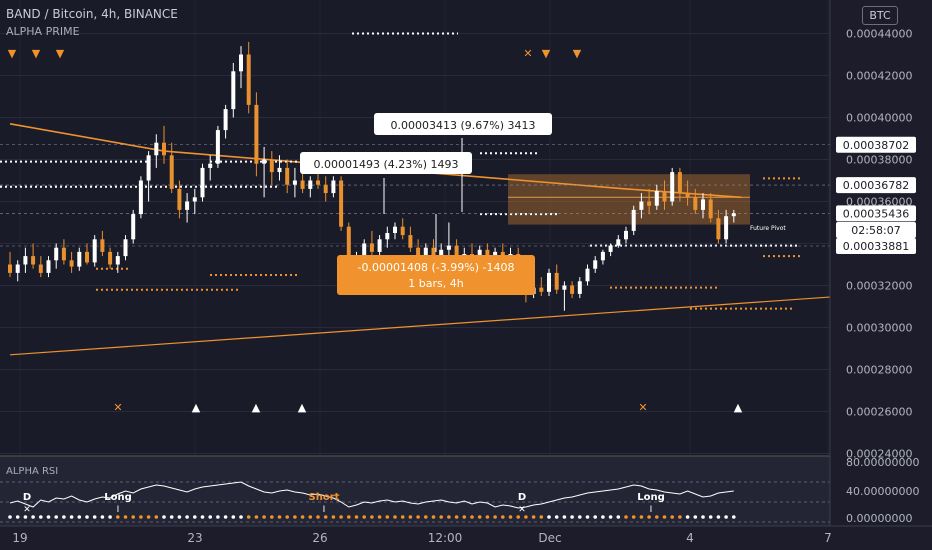 This screenshot has width=932, height=550. I want to click on time-axis: 19 23 26 12:00 Dec 4 7, so click(466, 537).